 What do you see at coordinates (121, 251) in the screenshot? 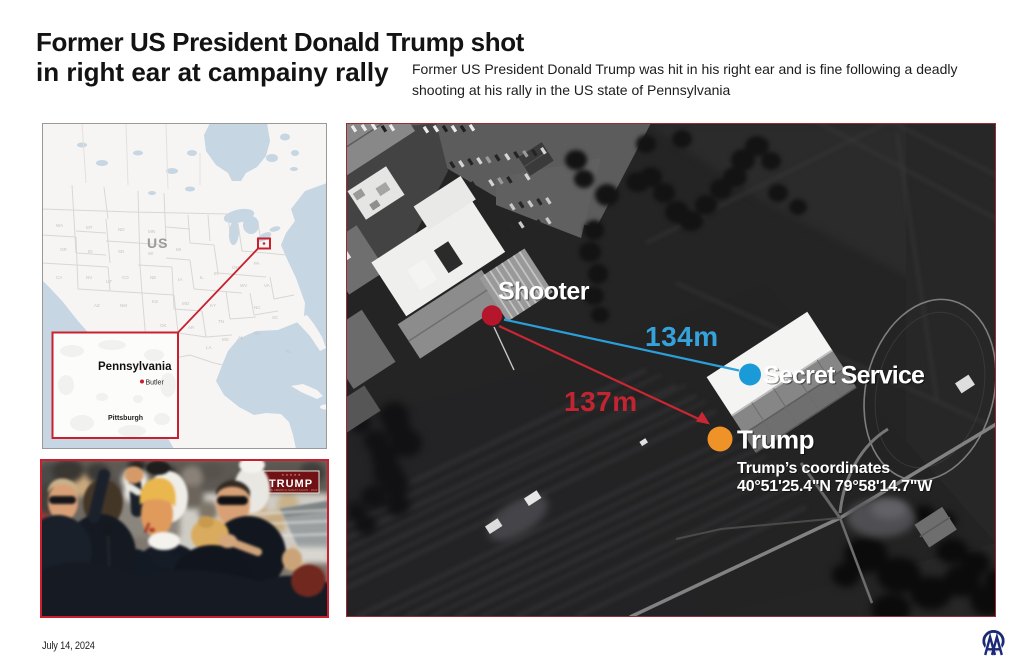
I see `svg-text: SD` at bounding box center [121, 251].